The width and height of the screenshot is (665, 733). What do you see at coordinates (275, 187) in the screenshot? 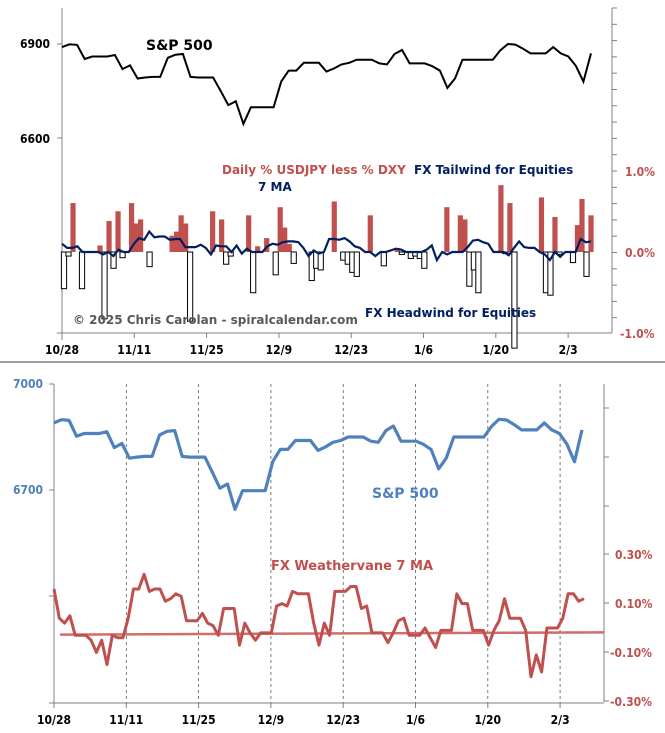
I see `ma-label: 7 MA` at bounding box center [275, 187].